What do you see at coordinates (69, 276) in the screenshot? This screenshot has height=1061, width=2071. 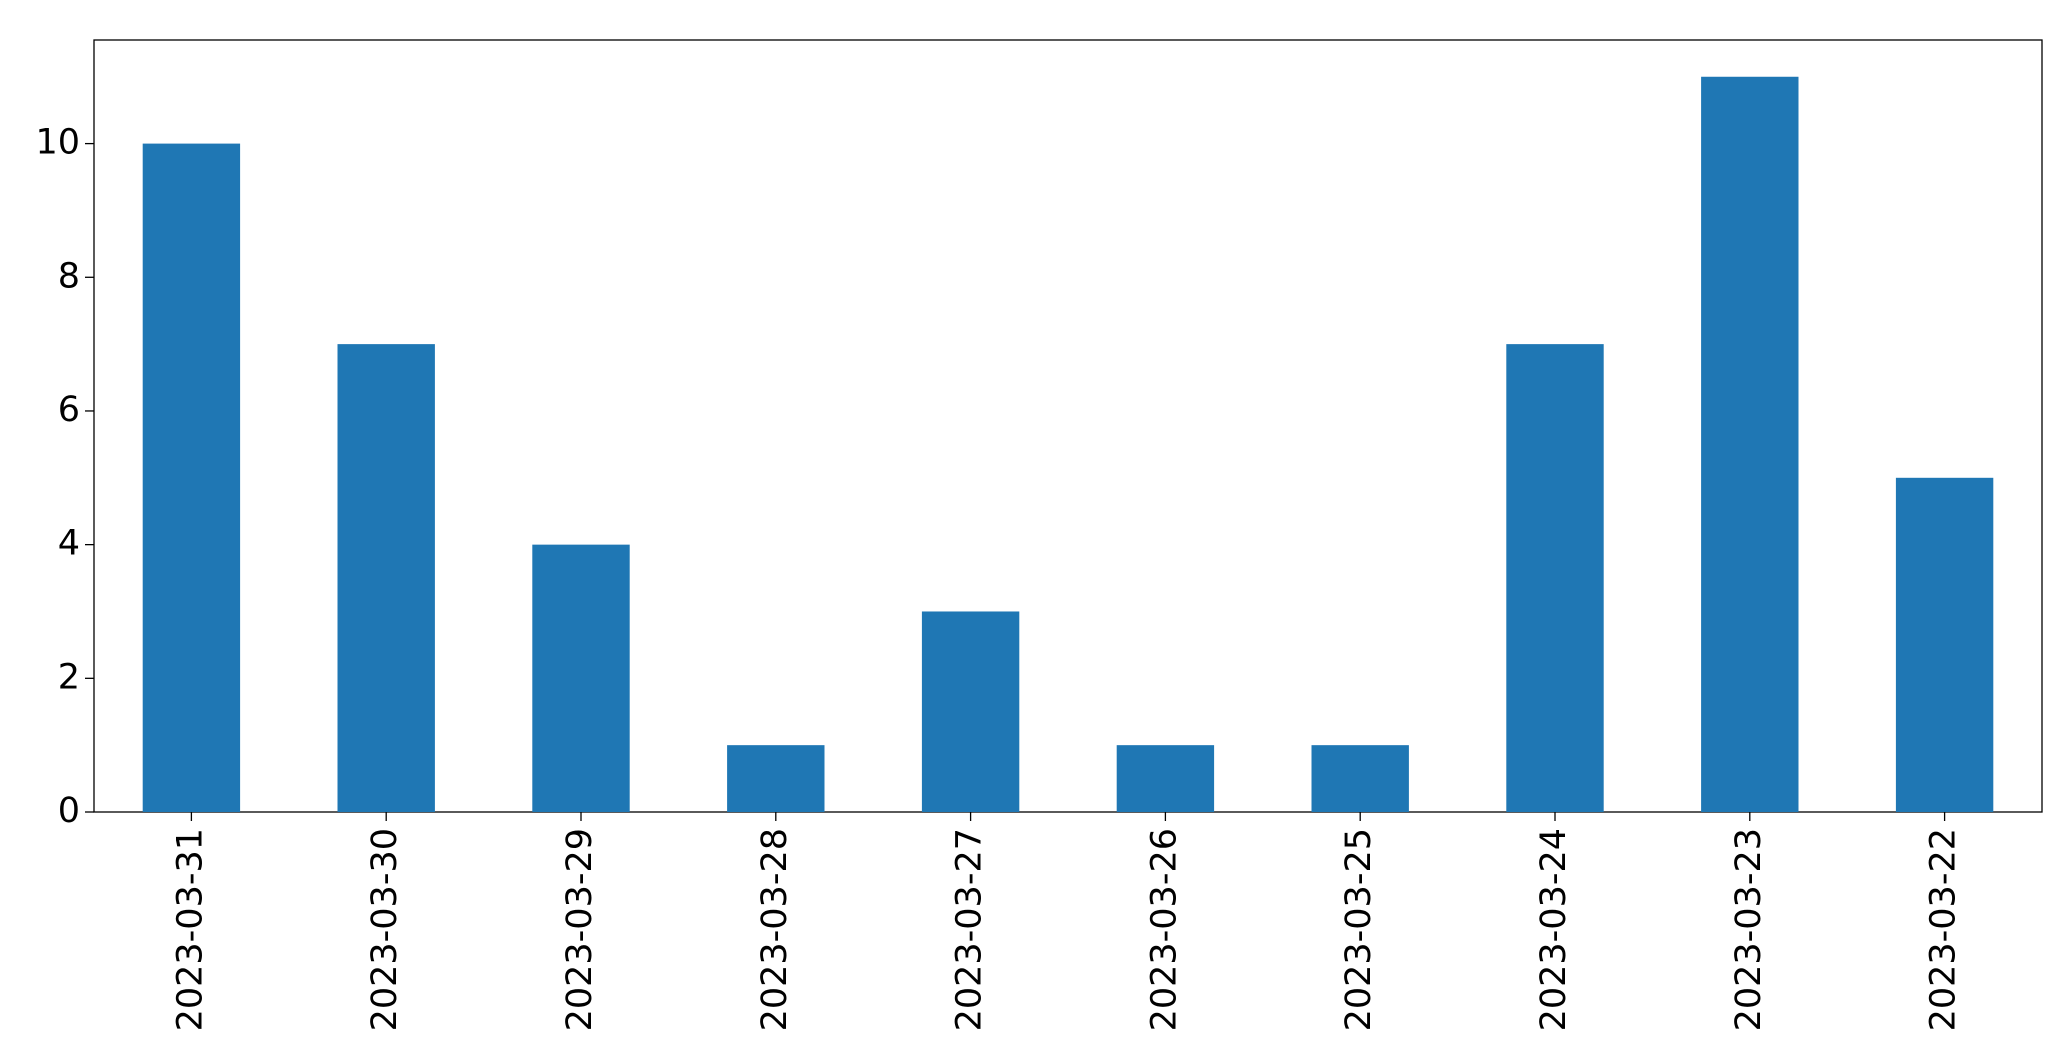 I see `y-tick-label: 8` at bounding box center [69, 276].